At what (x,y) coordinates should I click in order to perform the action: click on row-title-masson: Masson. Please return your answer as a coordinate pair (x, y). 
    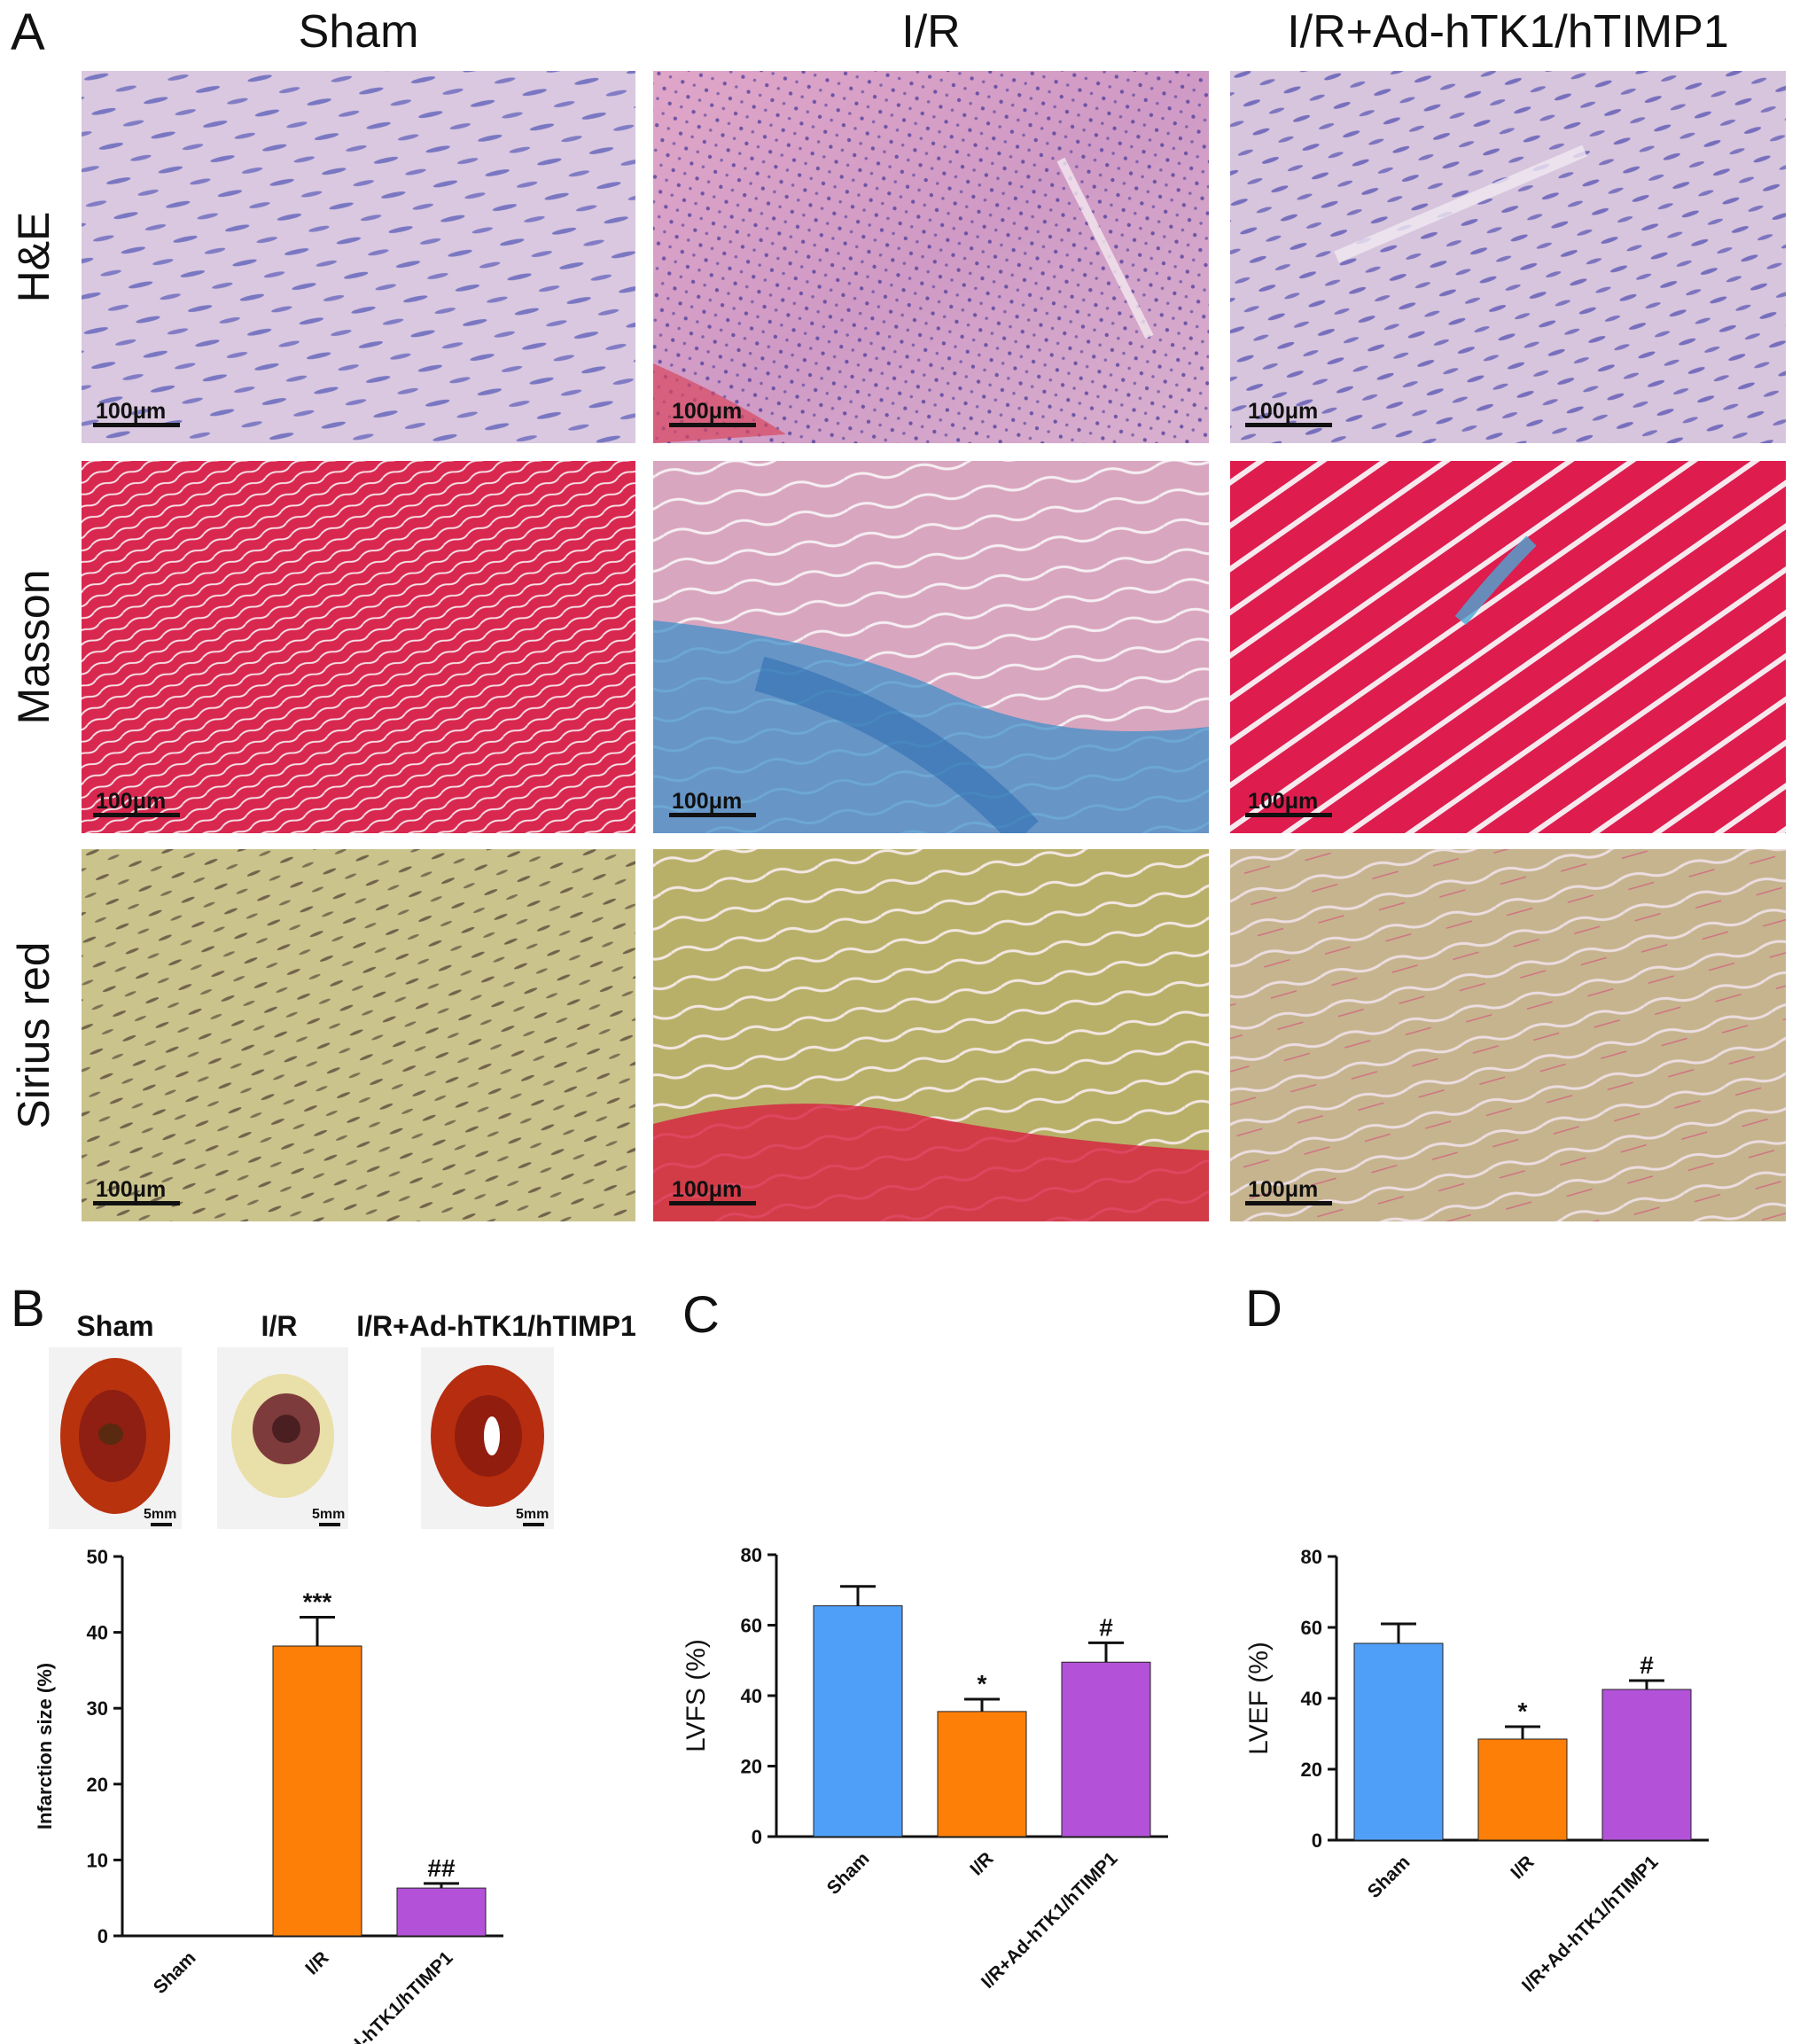
    Looking at the image, I should click on (34, 647).